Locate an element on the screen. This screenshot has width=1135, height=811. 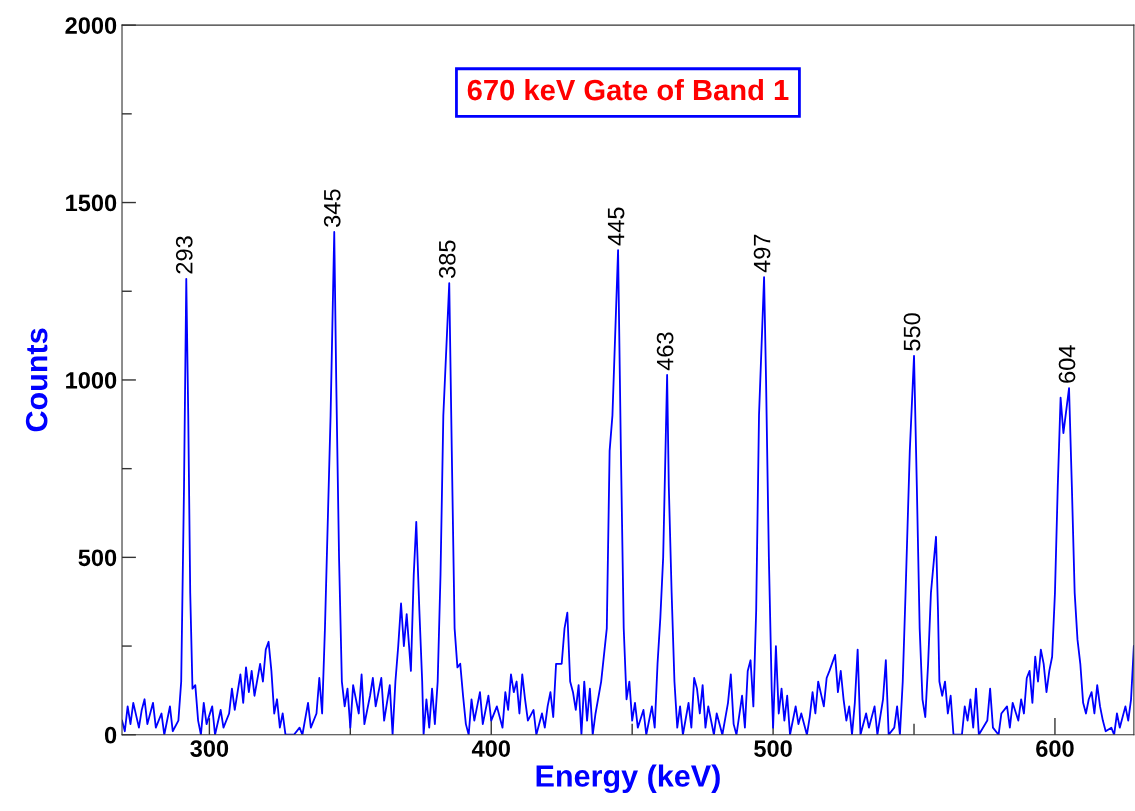
annotation: 385 is located at coordinates (447, 259).